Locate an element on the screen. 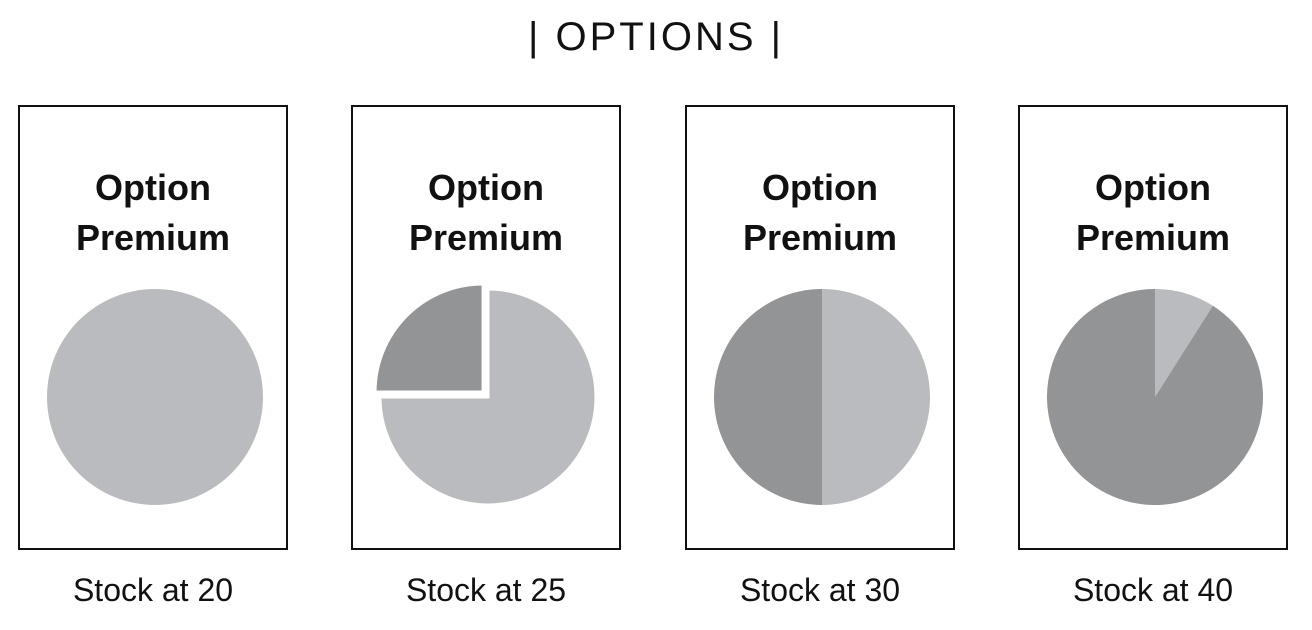 This screenshot has width=1312, height=630. page-title: | OPTIONS | is located at coordinates (656, 37).